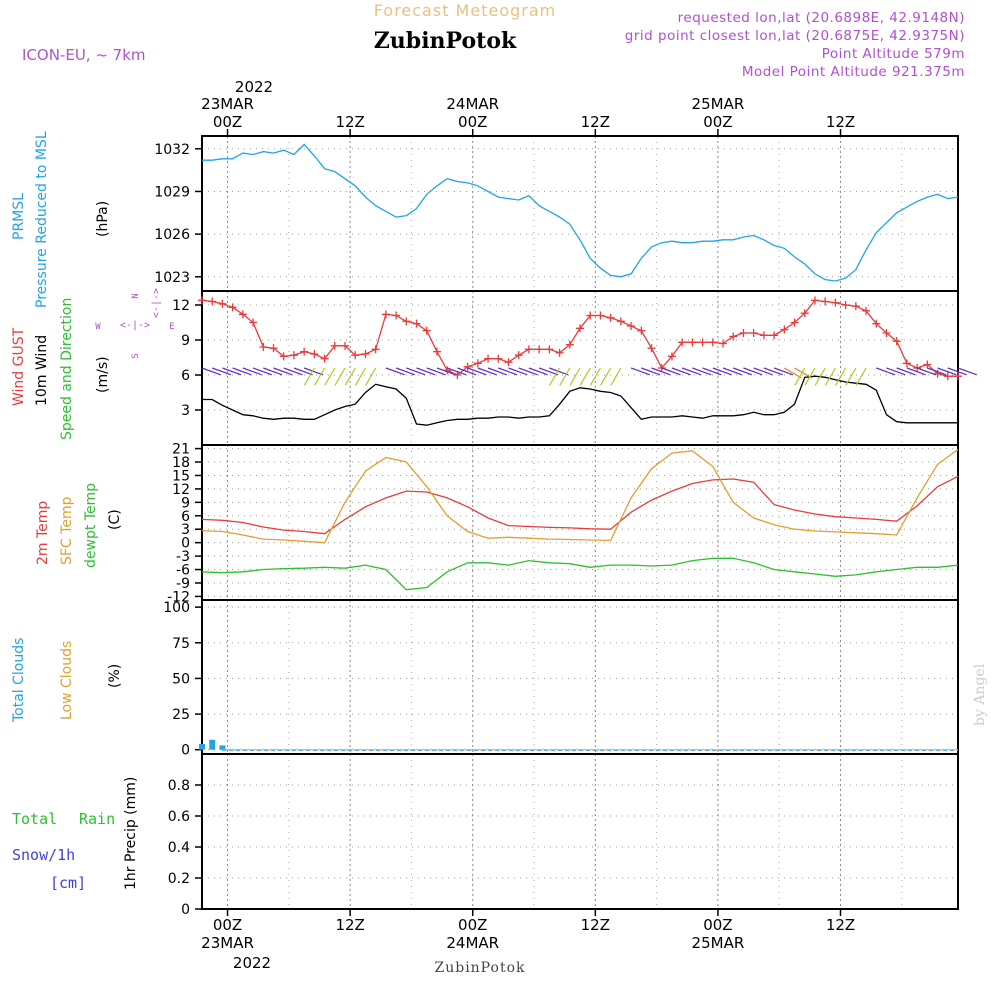  What do you see at coordinates (718, 104) in the screenshot?
I see `top-date-label: 25MAR` at bounding box center [718, 104].